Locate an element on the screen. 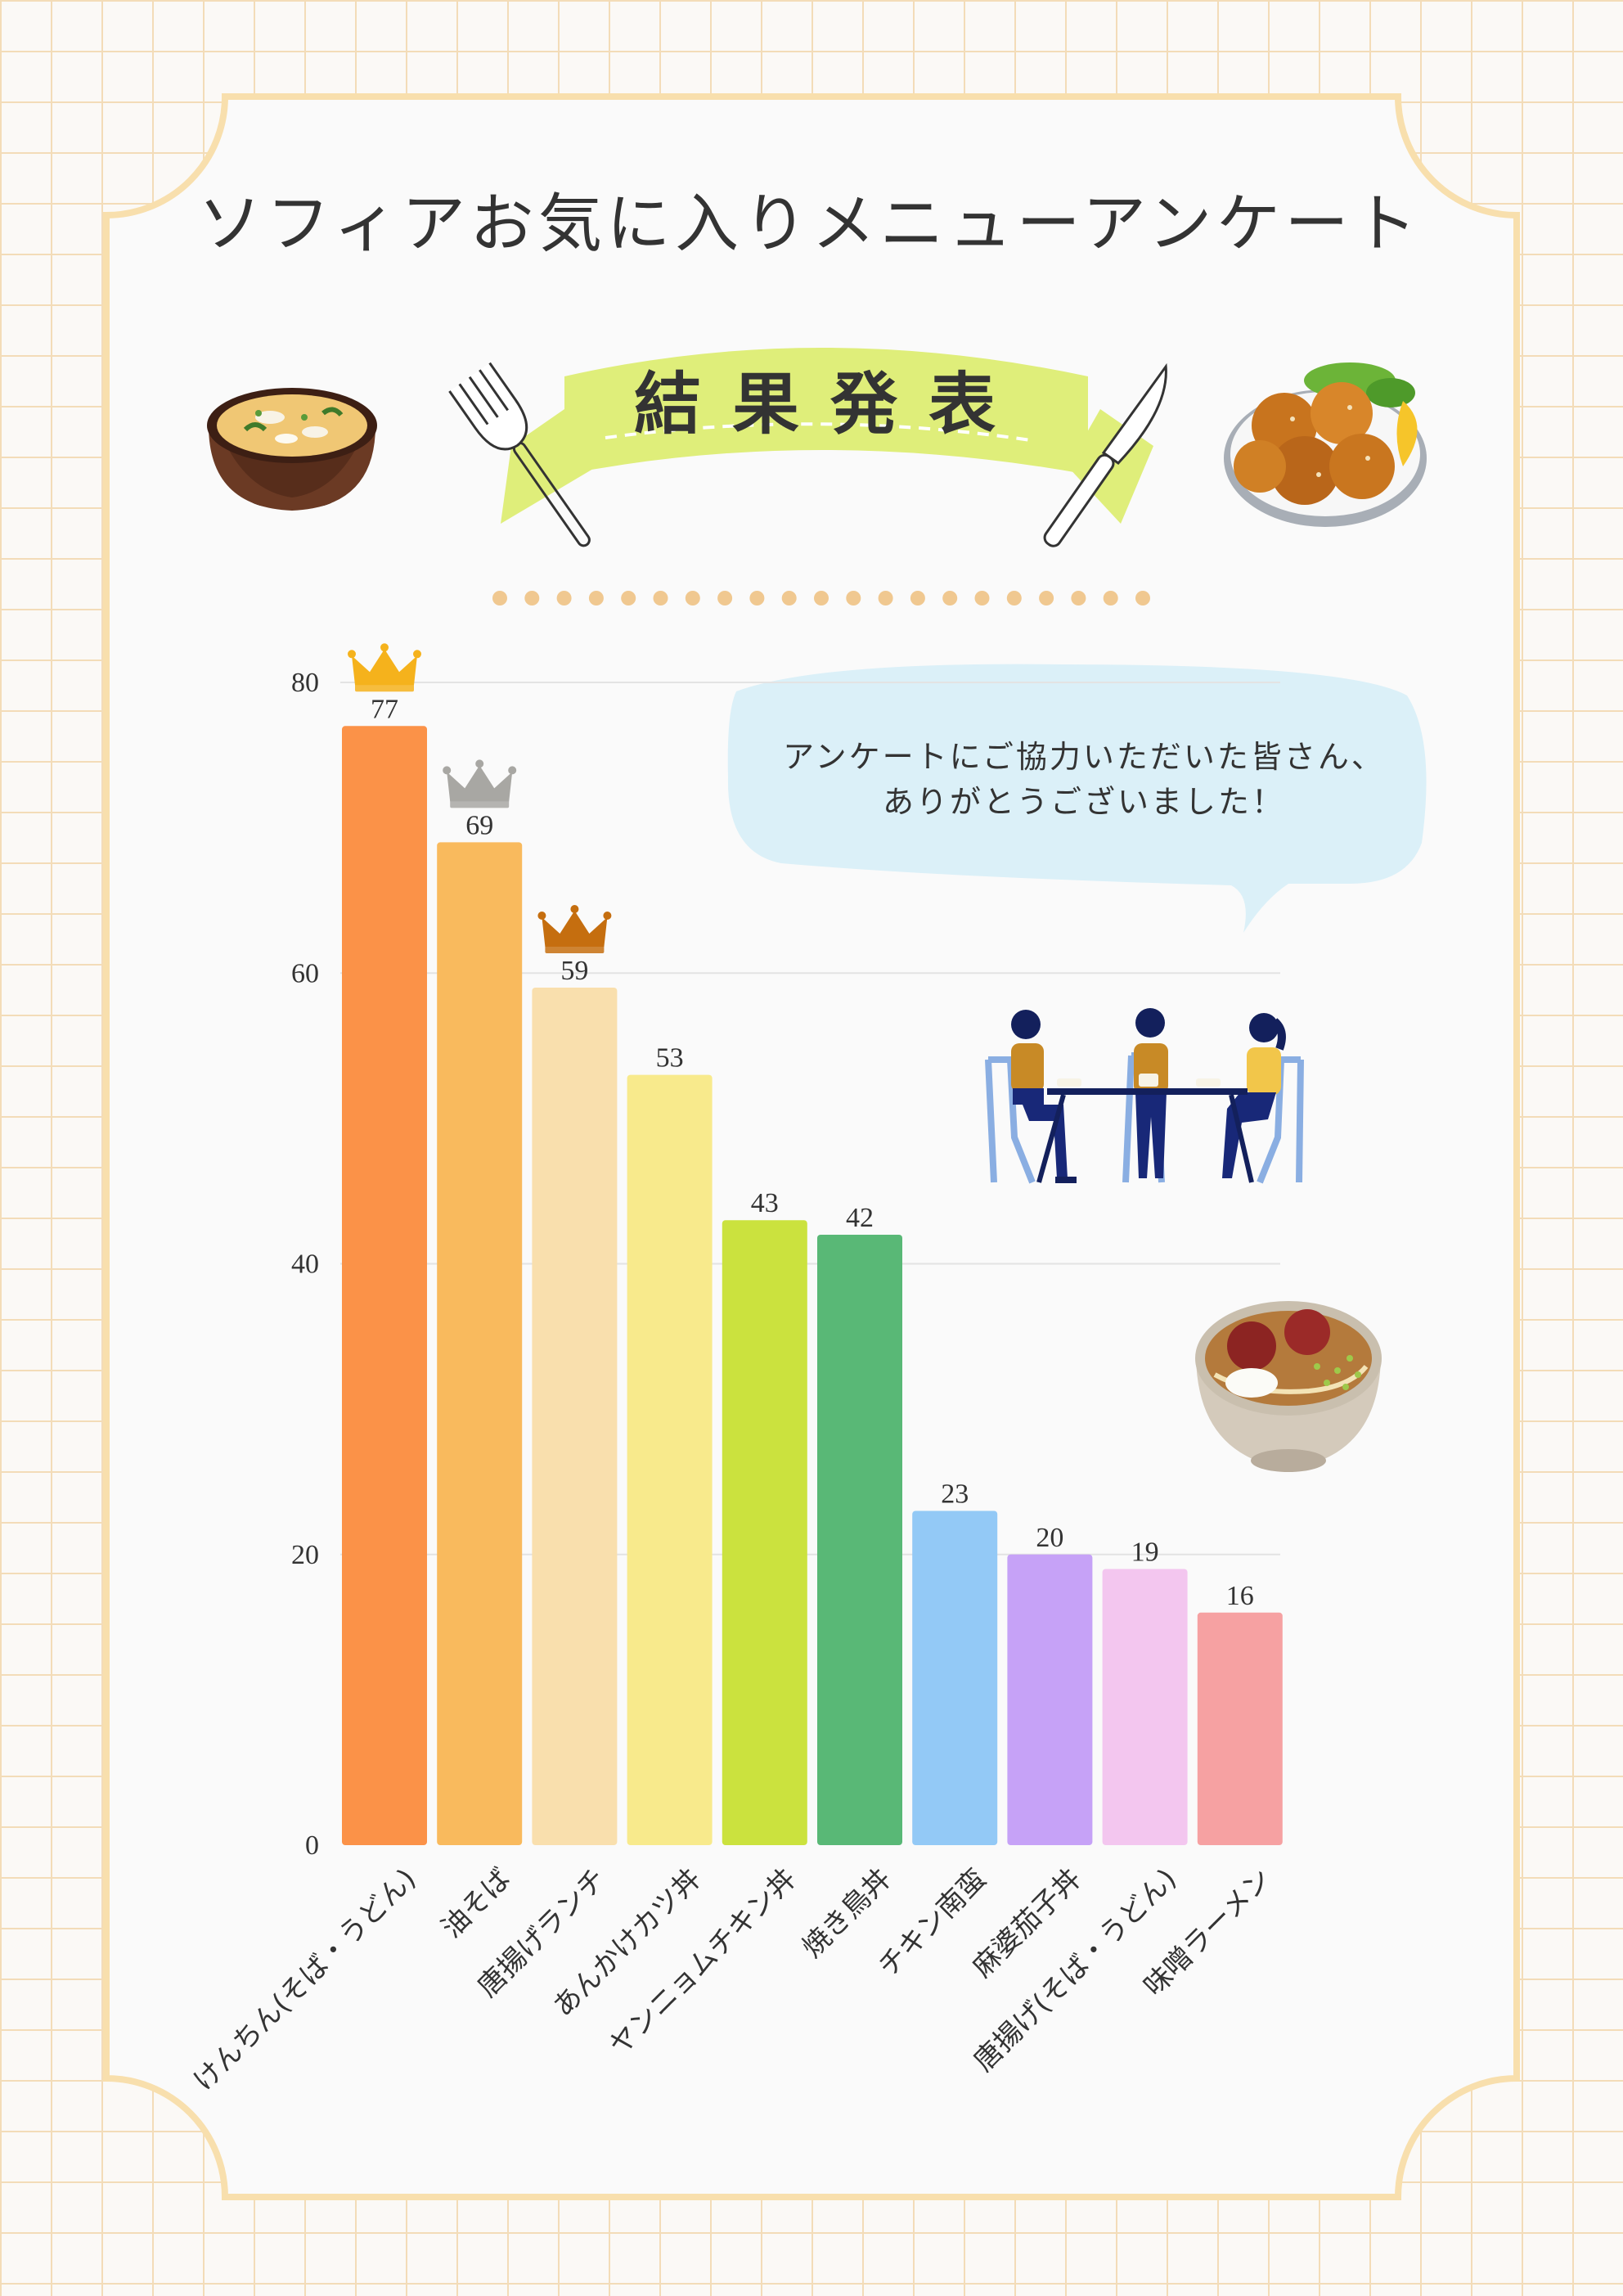 The height and width of the screenshot is (2296, 1623). bubble-line-1: アンケートにご協力いただいた皆さん、 is located at coordinates (1084, 757).